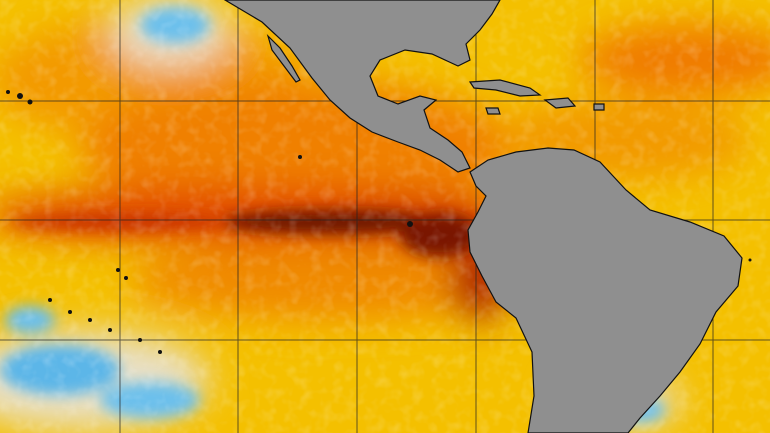  Describe the element at coordinates (599, 107) in the screenshot. I see `puerto-rico` at that location.